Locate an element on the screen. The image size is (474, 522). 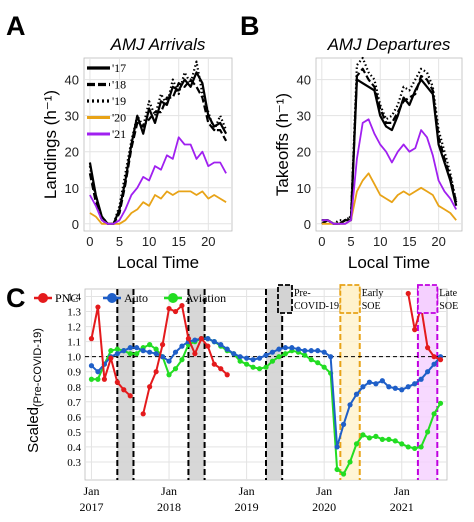
y-tick-label: 0.5 is located at coordinates (74, 433).